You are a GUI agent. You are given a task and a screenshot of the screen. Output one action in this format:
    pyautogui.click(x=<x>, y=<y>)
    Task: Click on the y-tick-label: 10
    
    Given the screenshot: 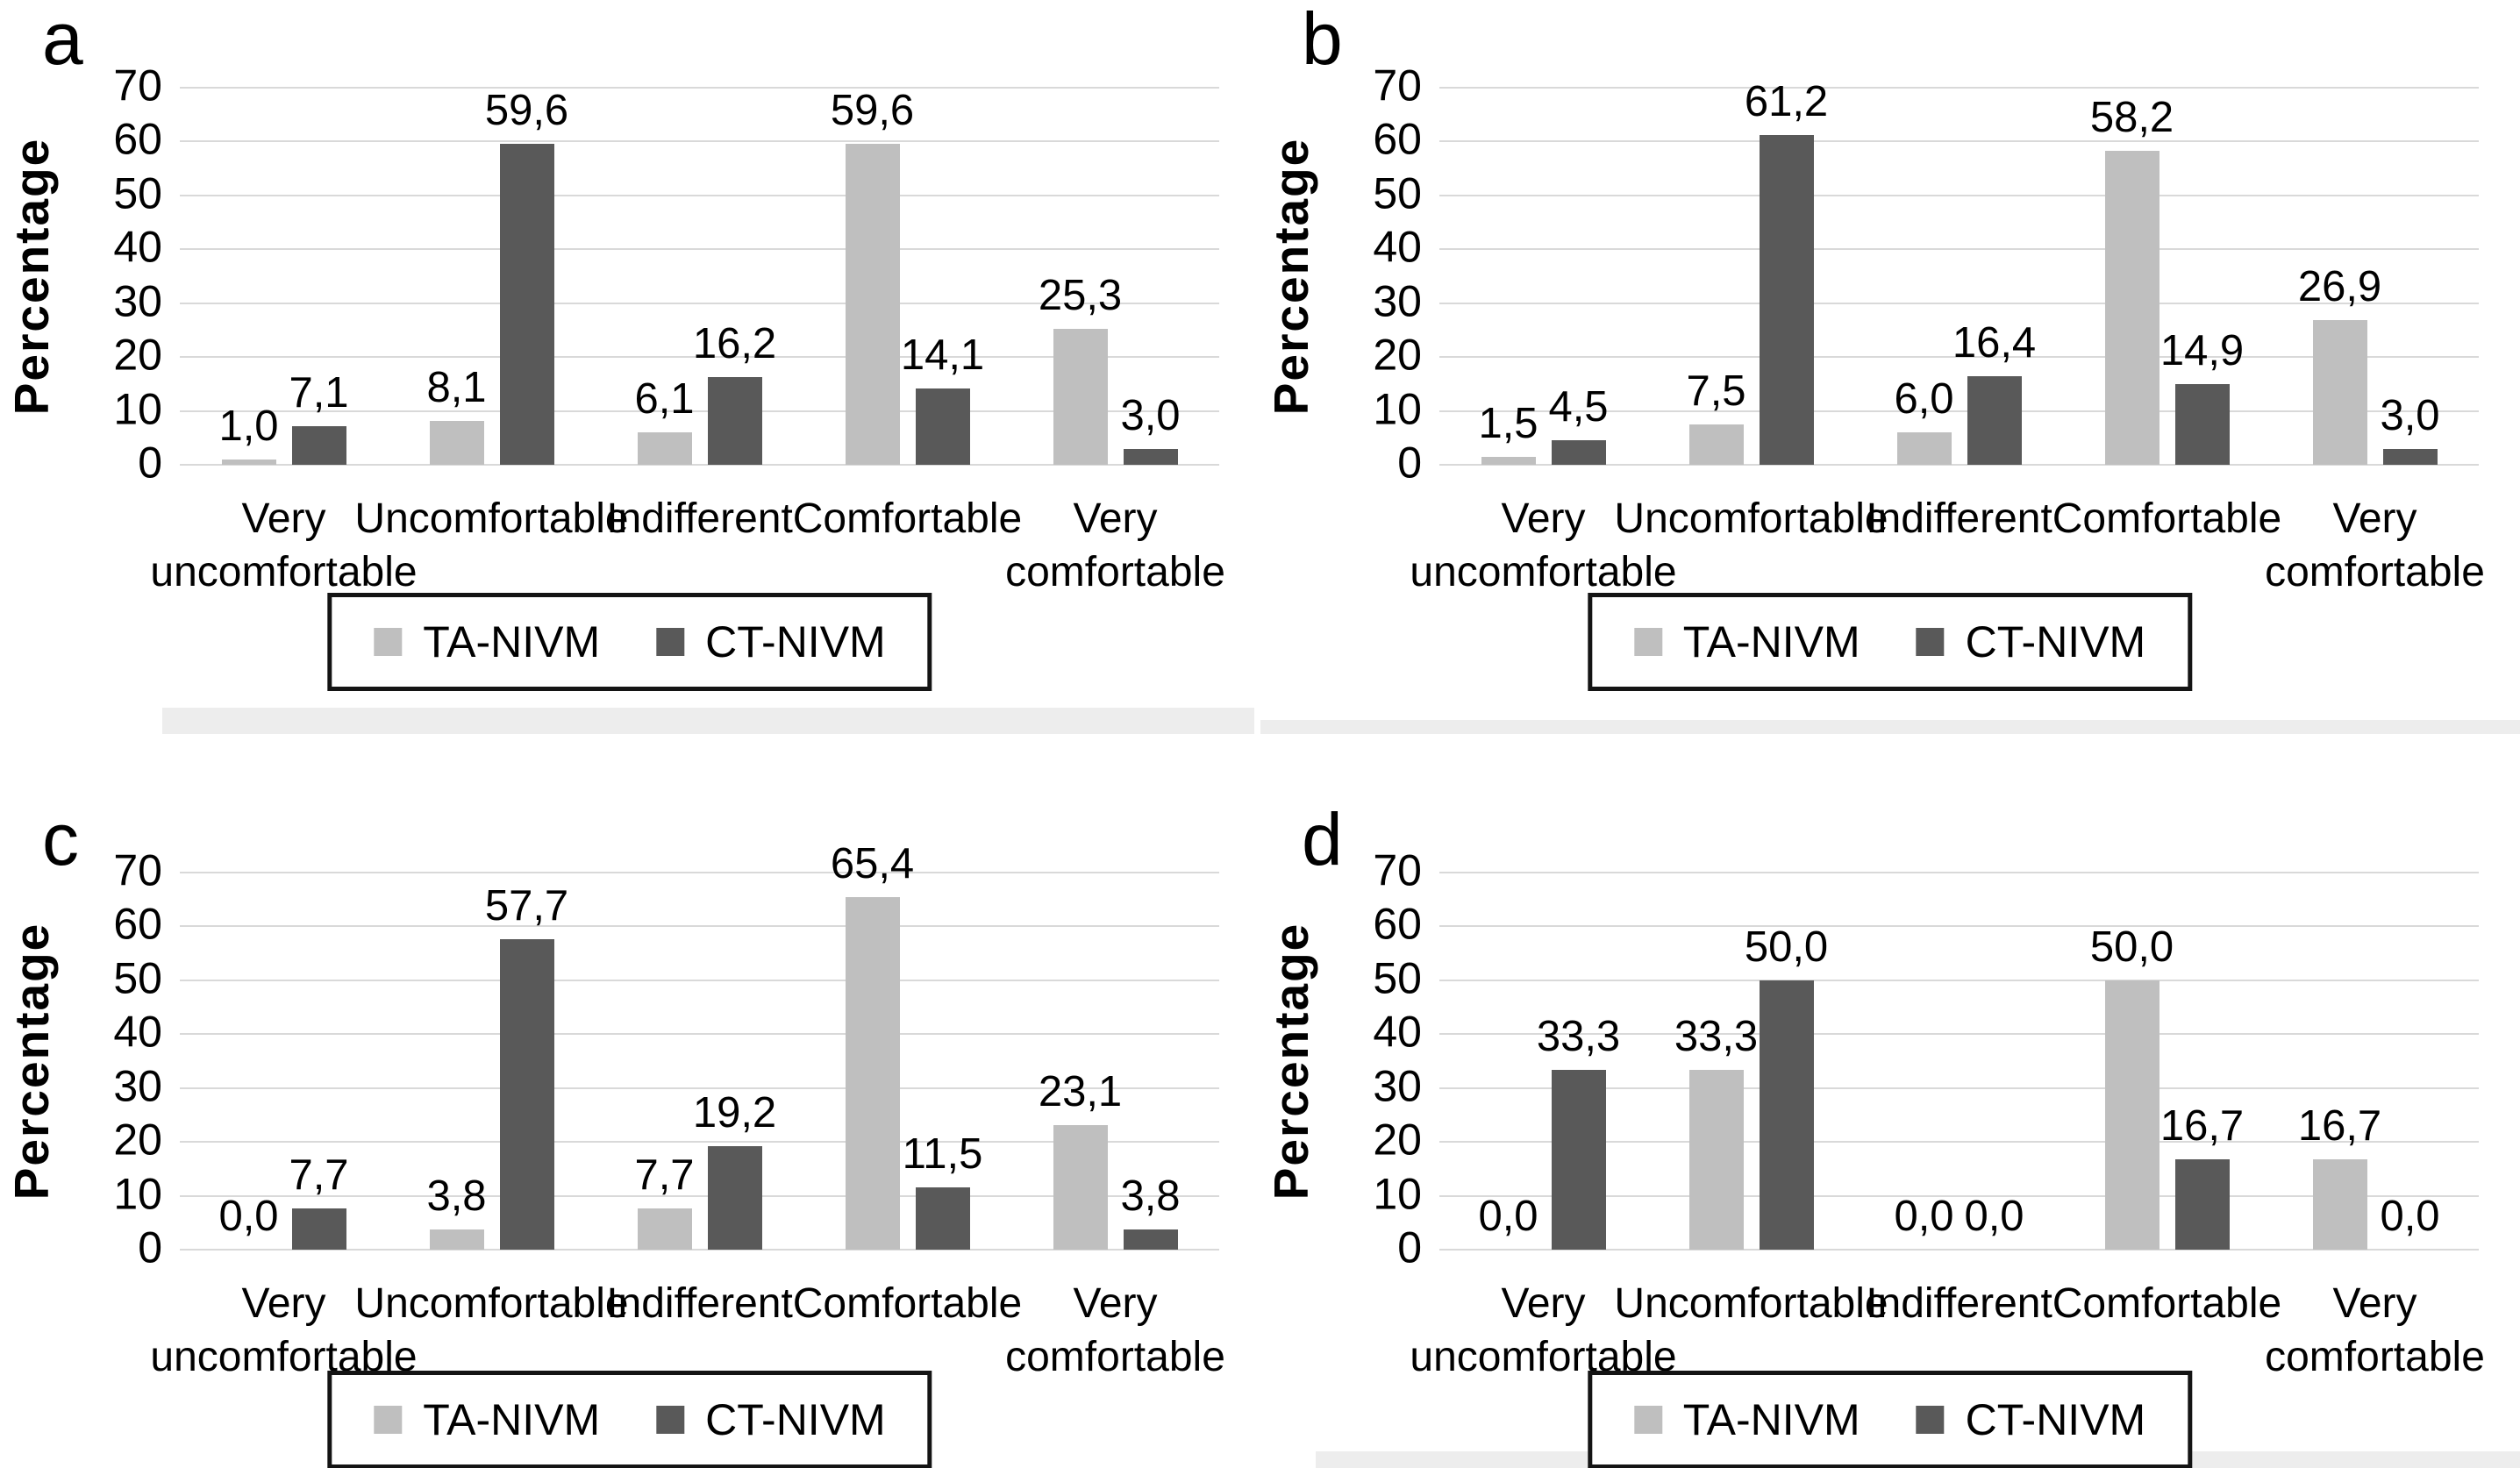 What is the action you would take?
    pyautogui.click(x=1397, y=1194)
    